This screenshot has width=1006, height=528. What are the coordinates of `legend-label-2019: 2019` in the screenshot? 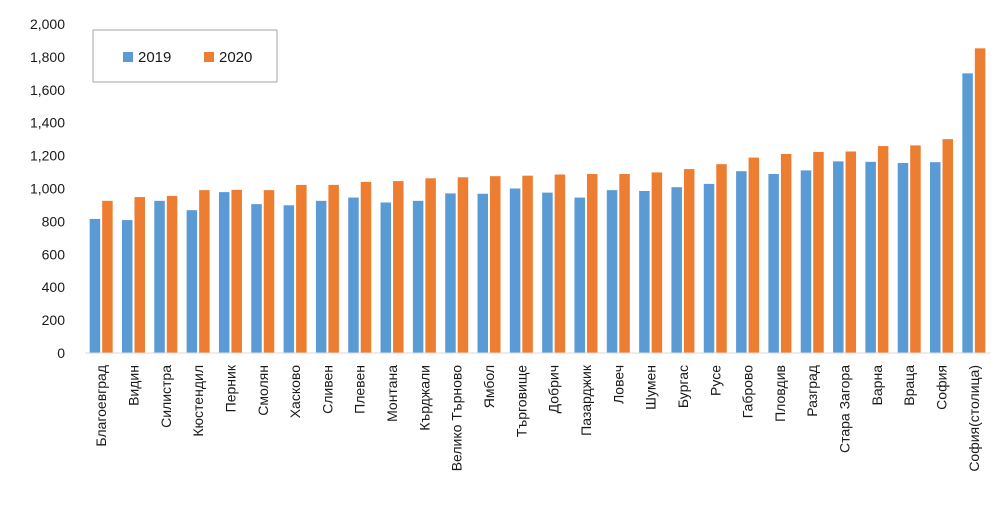 It's located at (154, 57).